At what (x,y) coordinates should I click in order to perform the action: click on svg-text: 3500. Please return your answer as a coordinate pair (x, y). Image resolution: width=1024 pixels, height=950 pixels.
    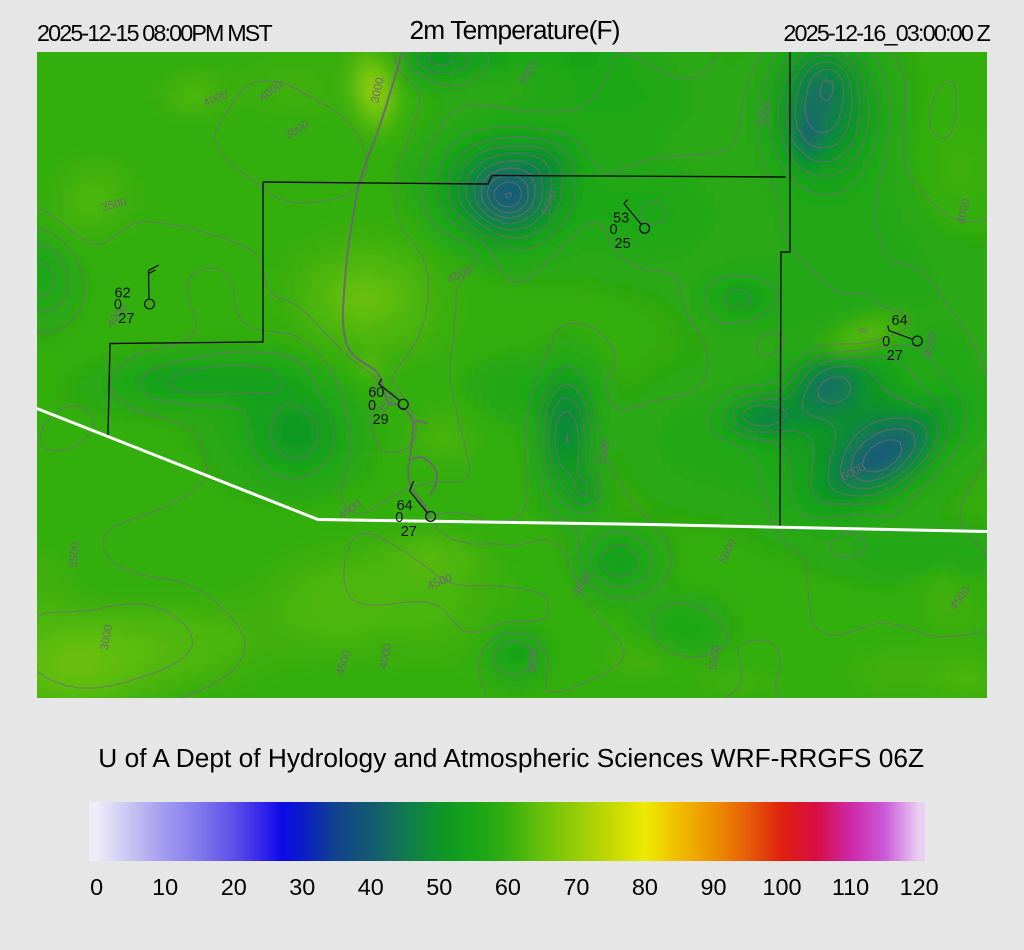
    Looking at the image, I should click on (75, 555).